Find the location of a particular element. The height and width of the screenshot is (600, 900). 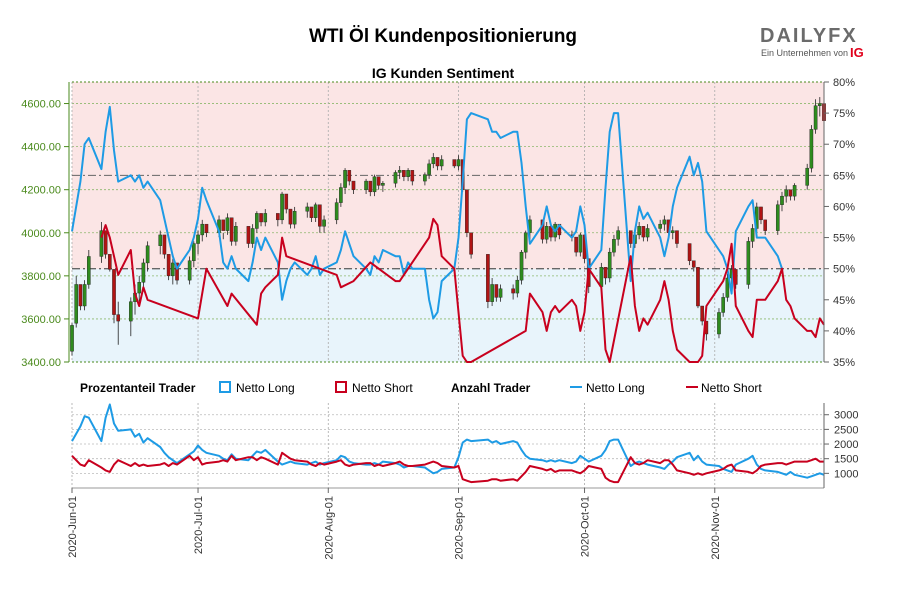

legend-pct-long: Netto Long is located at coordinates (265, 388).